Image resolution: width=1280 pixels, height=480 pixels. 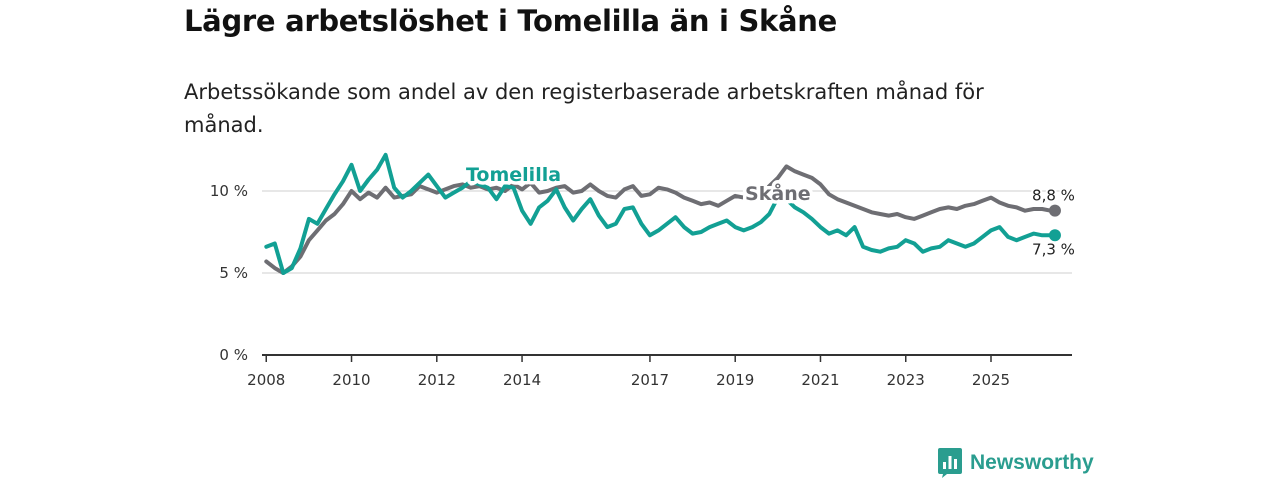 I want to click on x-tick-label: 2012, so click(x=437, y=380).